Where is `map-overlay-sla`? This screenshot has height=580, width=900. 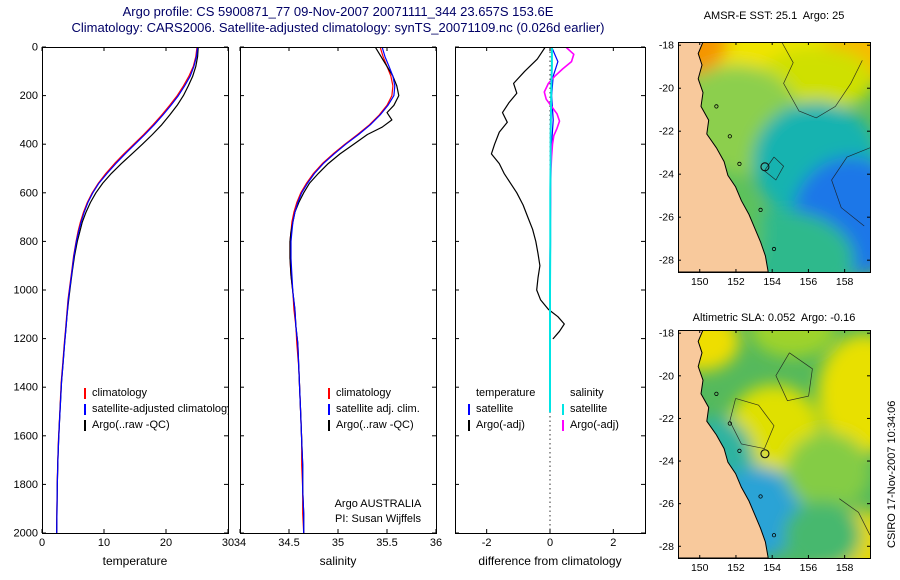 map-overlay-sla is located at coordinates (774, 444).